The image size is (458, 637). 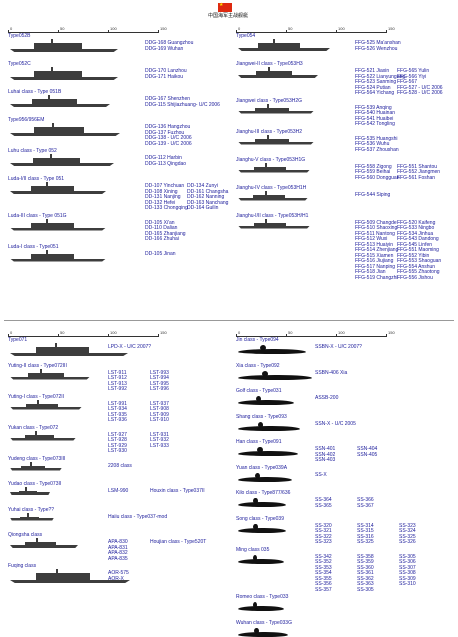 What do you see at coordinates (117, 440) in the screenshot?
I see `left-bottom-hull-number: LST-928` at bounding box center [117, 440].